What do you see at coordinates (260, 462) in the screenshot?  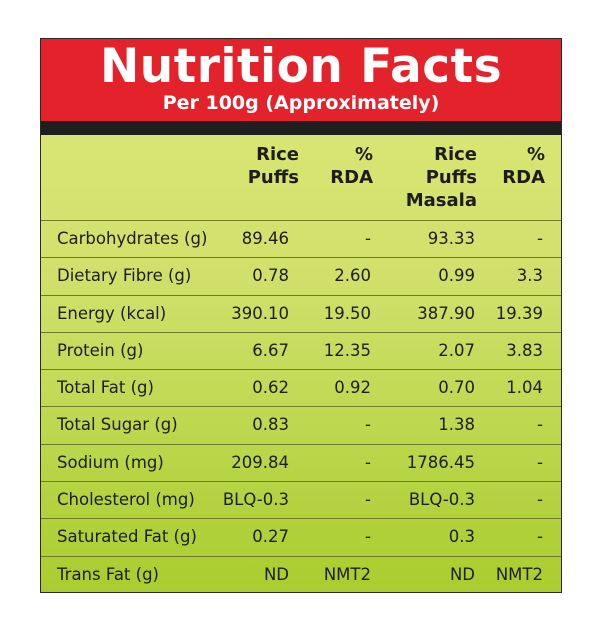 I see `cell-rice-puffs: 209.84` at bounding box center [260, 462].